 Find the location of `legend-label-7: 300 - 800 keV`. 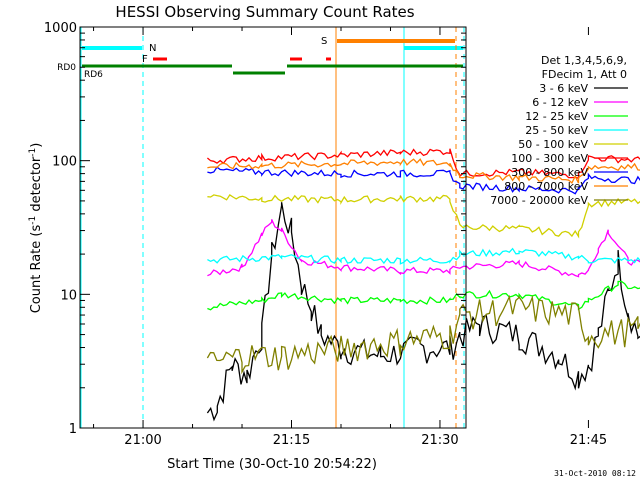

legend-label-7: 300 - 800 keV is located at coordinates (549, 172).